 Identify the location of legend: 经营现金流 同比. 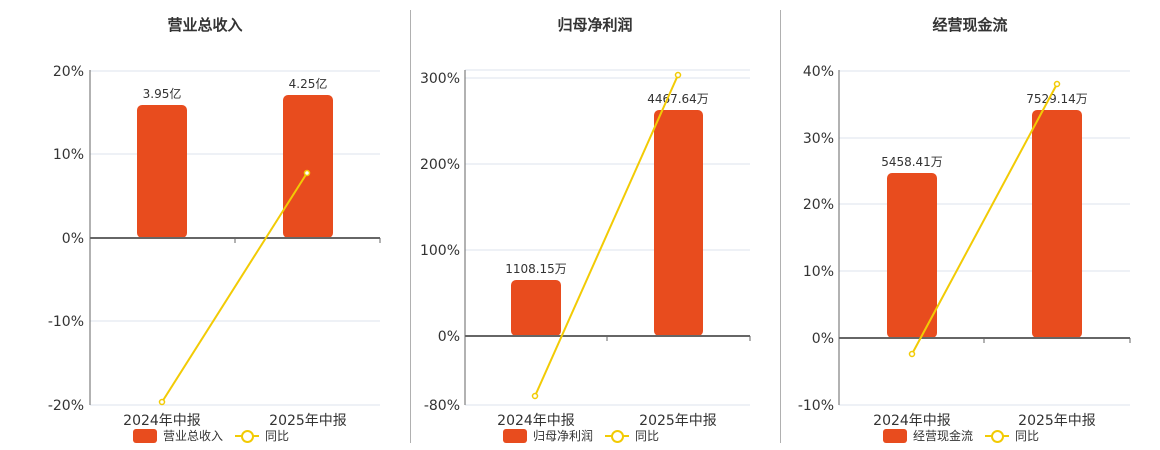
(961, 435).